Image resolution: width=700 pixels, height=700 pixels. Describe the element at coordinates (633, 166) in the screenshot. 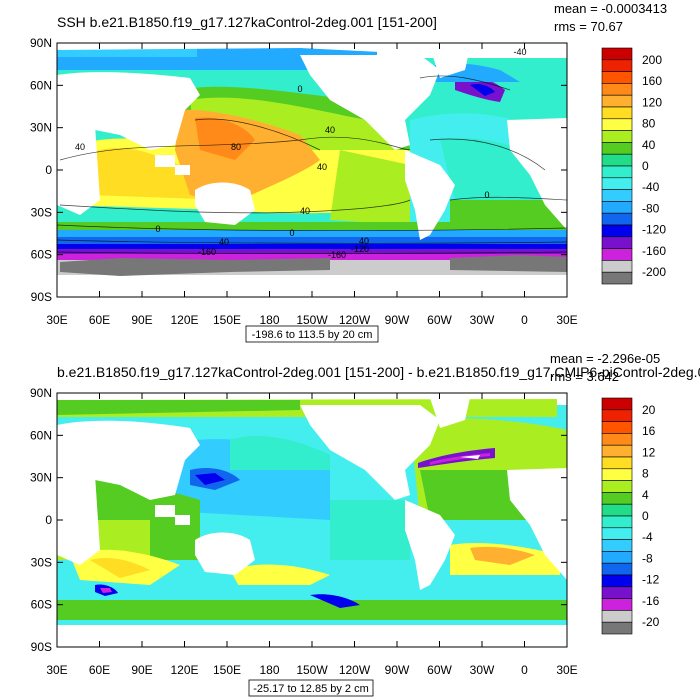

I see `top-colorbar: 200 160 120 80 40 0 -40 -80 -120 -160 -200` at that location.